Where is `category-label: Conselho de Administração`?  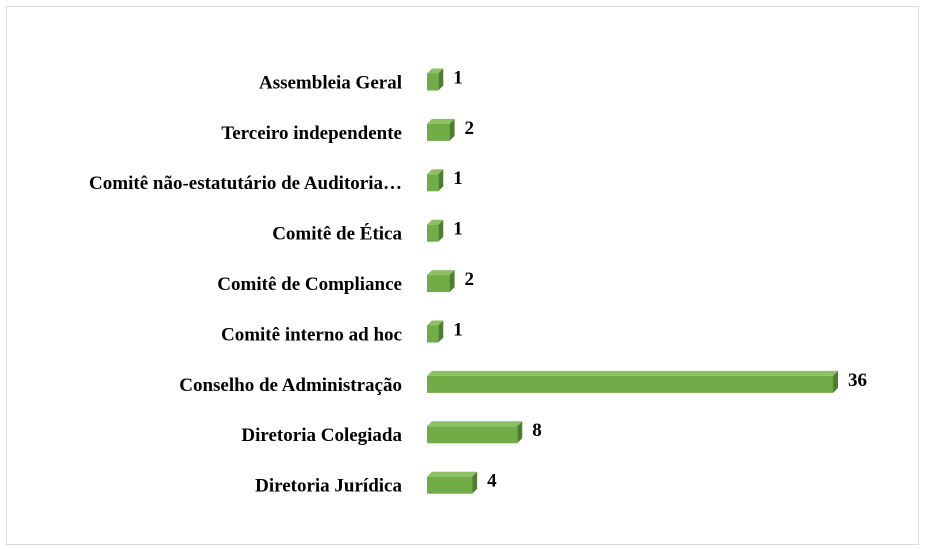
category-label: Conselho de Administração is located at coordinates (290, 385).